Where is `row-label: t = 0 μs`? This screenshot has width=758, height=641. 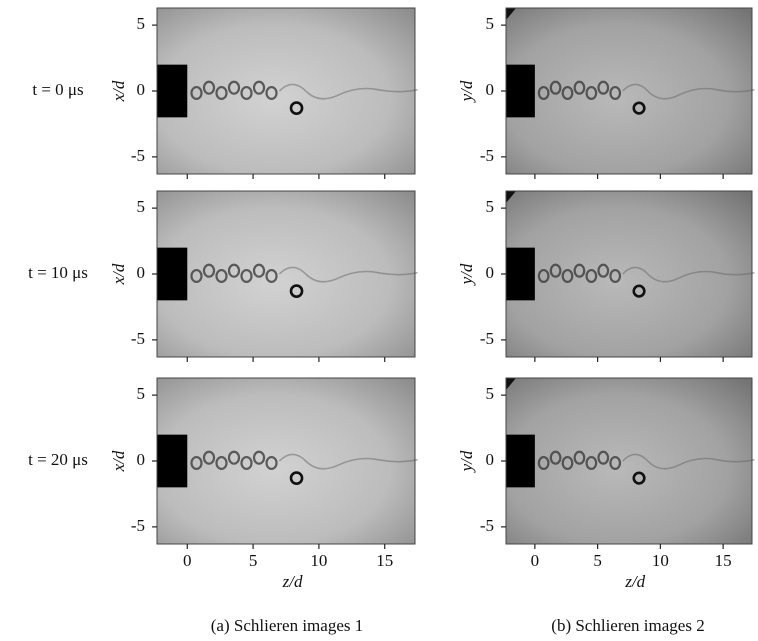 row-label: t = 0 μs is located at coordinates (57, 89).